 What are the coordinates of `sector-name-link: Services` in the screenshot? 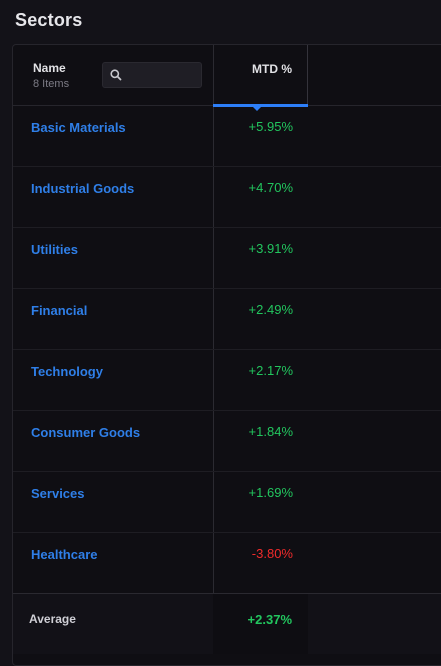 It's located at (58, 493).